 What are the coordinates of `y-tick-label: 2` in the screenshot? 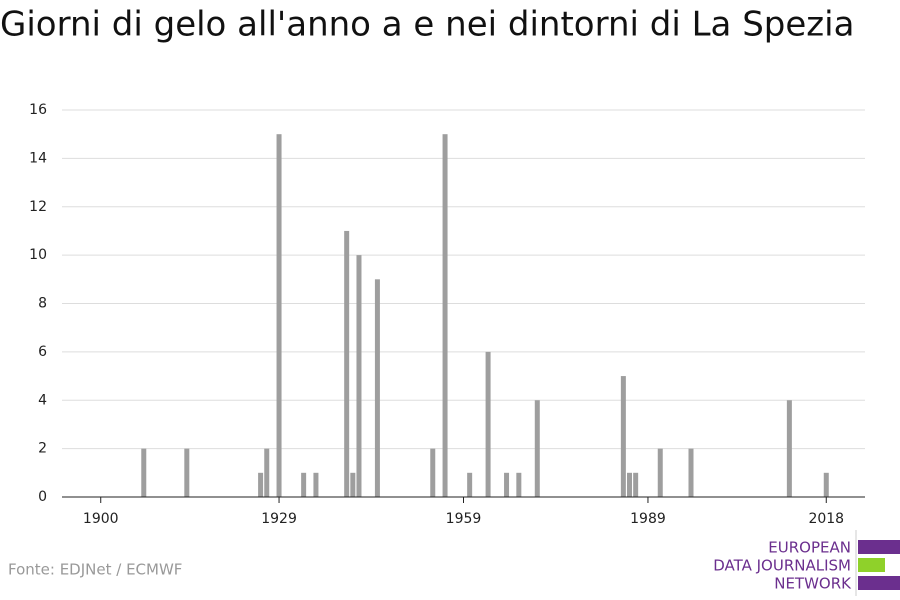 It's located at (42, 449).